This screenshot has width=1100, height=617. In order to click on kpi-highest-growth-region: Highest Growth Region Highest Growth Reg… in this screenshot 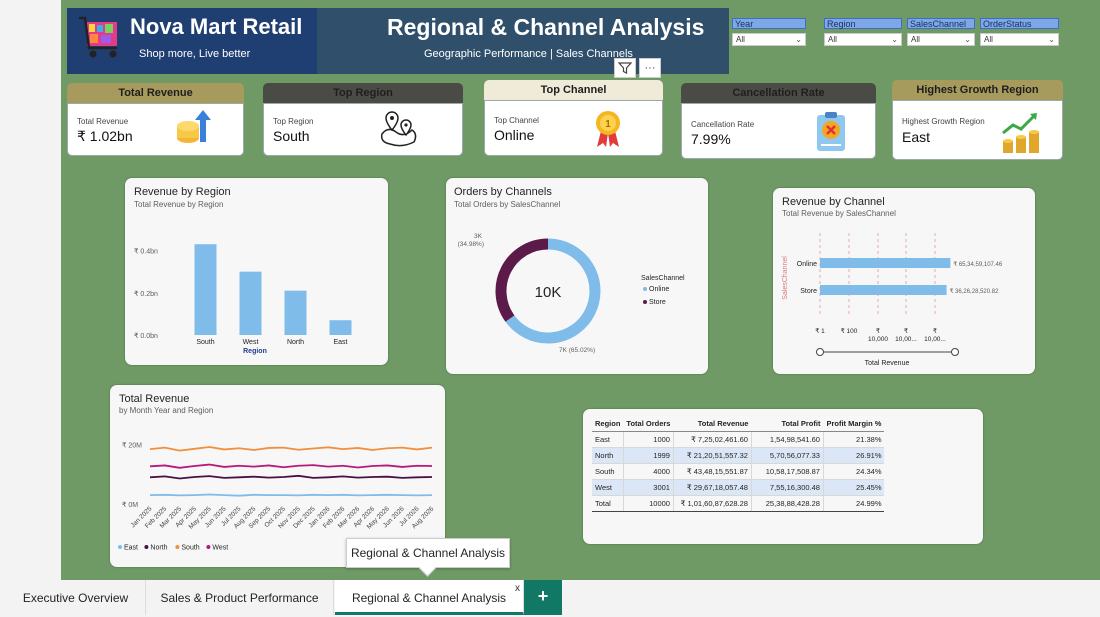, I will do `click(977, 120)`.